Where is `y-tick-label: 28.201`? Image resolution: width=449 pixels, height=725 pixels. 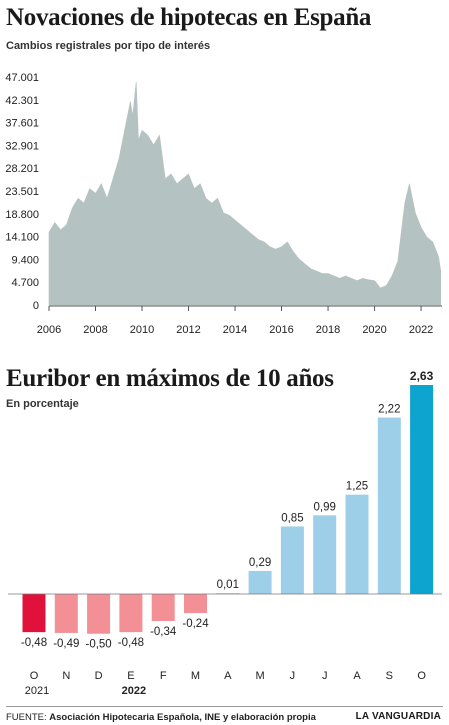
y-tick-label: 28.201 is located at coordinates (22, 169).